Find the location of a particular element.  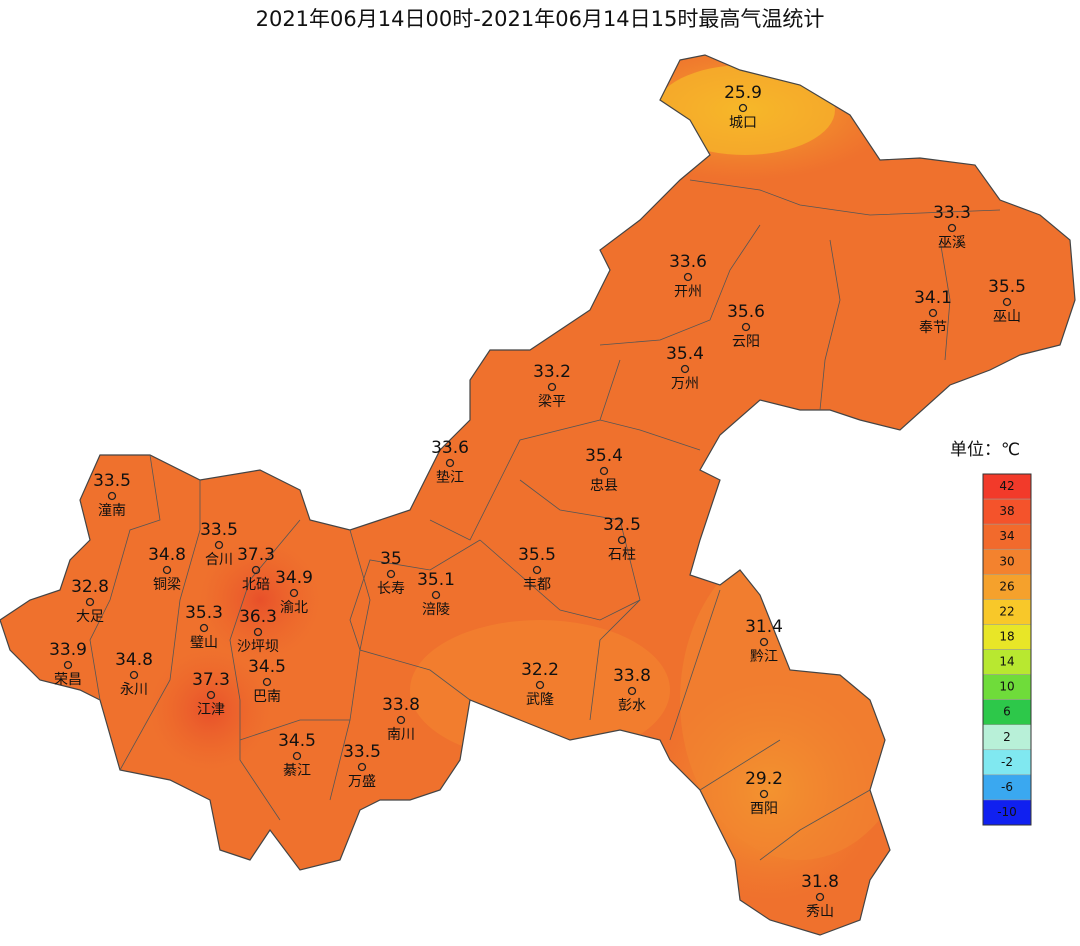

station-value: 35.4 is located at coordinates (604, 456).